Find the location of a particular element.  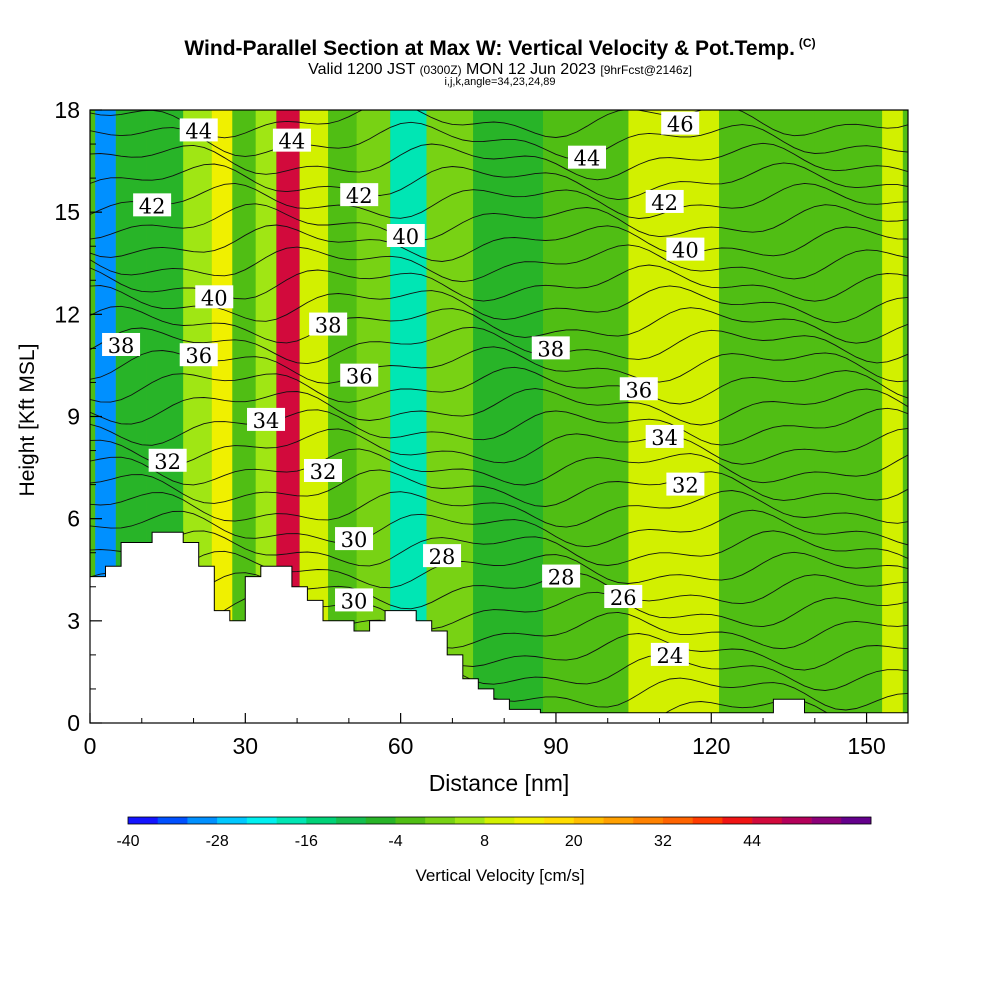

colorbar-frame is located at coordinates (499, 820).